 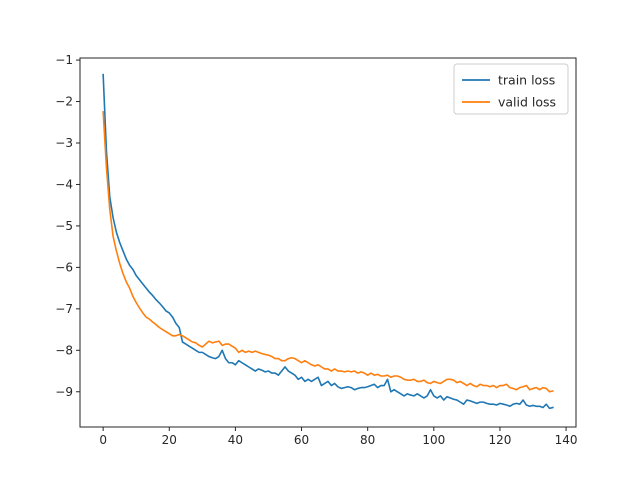 What do you see at coordinates (301, 440) in the screenshot?
I see `x-tick-label: 60` at bounding box center [301, 440].